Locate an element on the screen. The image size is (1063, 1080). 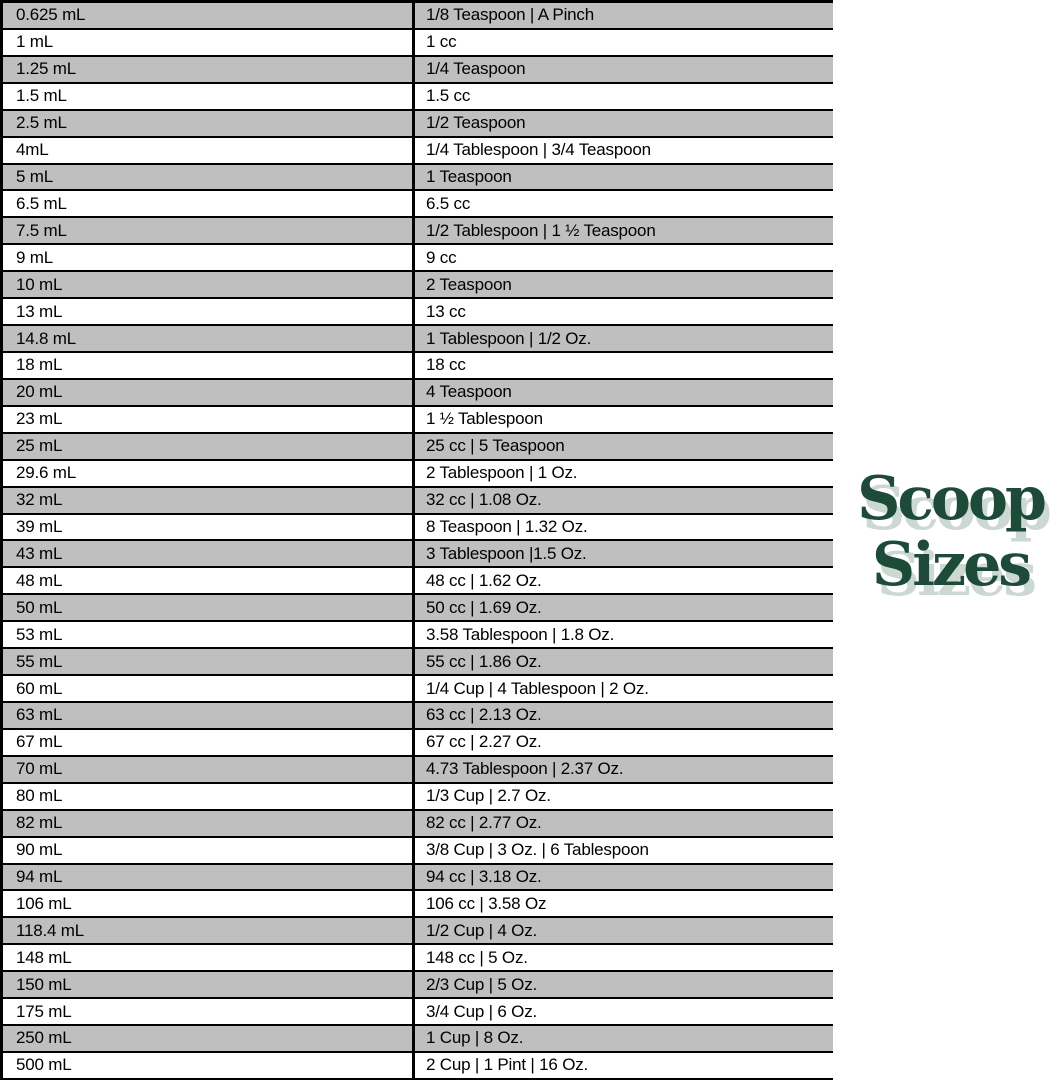
ml-cell: 67 mL is located at coordinates (209, 742).